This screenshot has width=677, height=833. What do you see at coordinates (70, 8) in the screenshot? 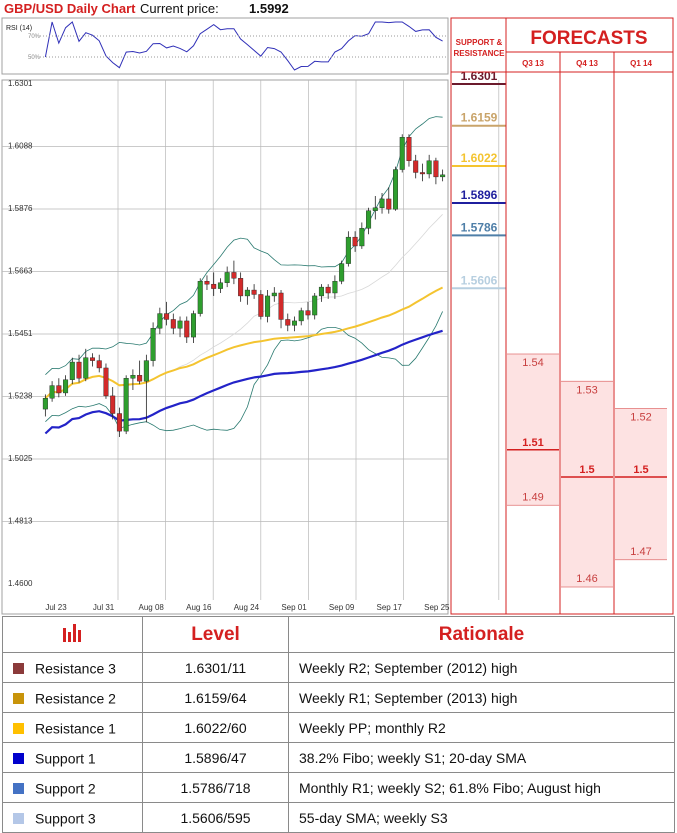
I see `chart-title: GBP/USD Daily Chart` at bounding box center [70, 8].